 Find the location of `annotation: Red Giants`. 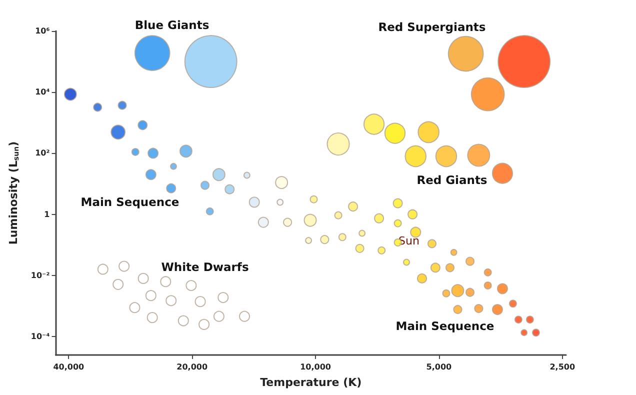

annotation: Red Giants is located at coordinates (452, 180).